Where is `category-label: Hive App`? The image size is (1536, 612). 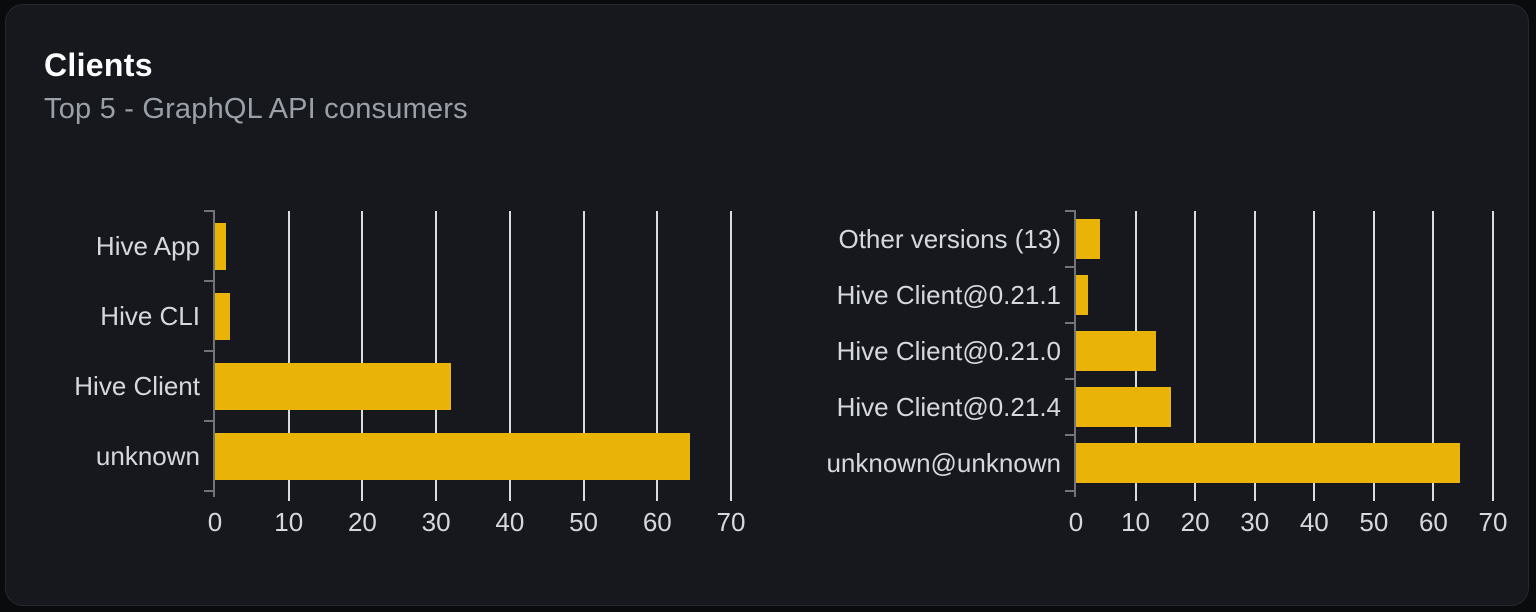 category-label: Hive App is located at coordinates (147, 245).